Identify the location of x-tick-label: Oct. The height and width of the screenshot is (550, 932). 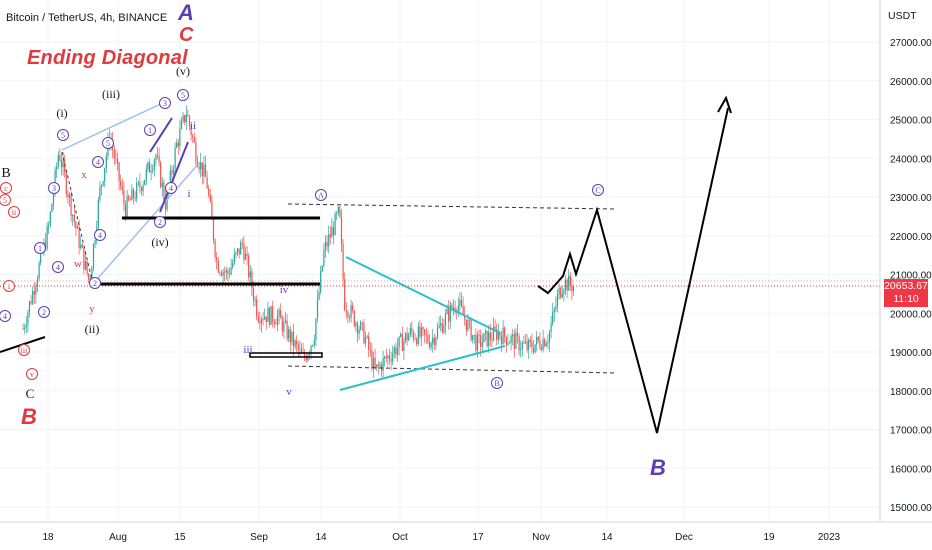
(400, 537).